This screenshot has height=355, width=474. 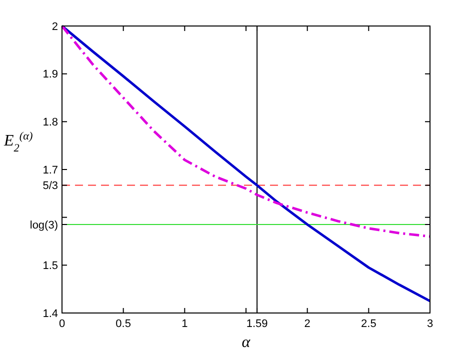 I want to click on x-tick-label: 2.5, so click(x=368, y=324).